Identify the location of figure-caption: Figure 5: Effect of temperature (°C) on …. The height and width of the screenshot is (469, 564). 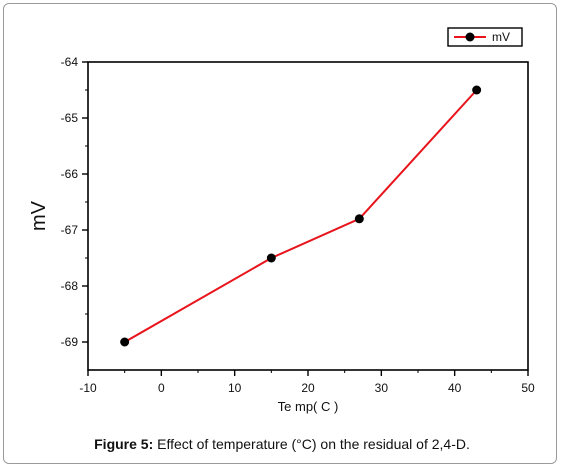
(282, 444).